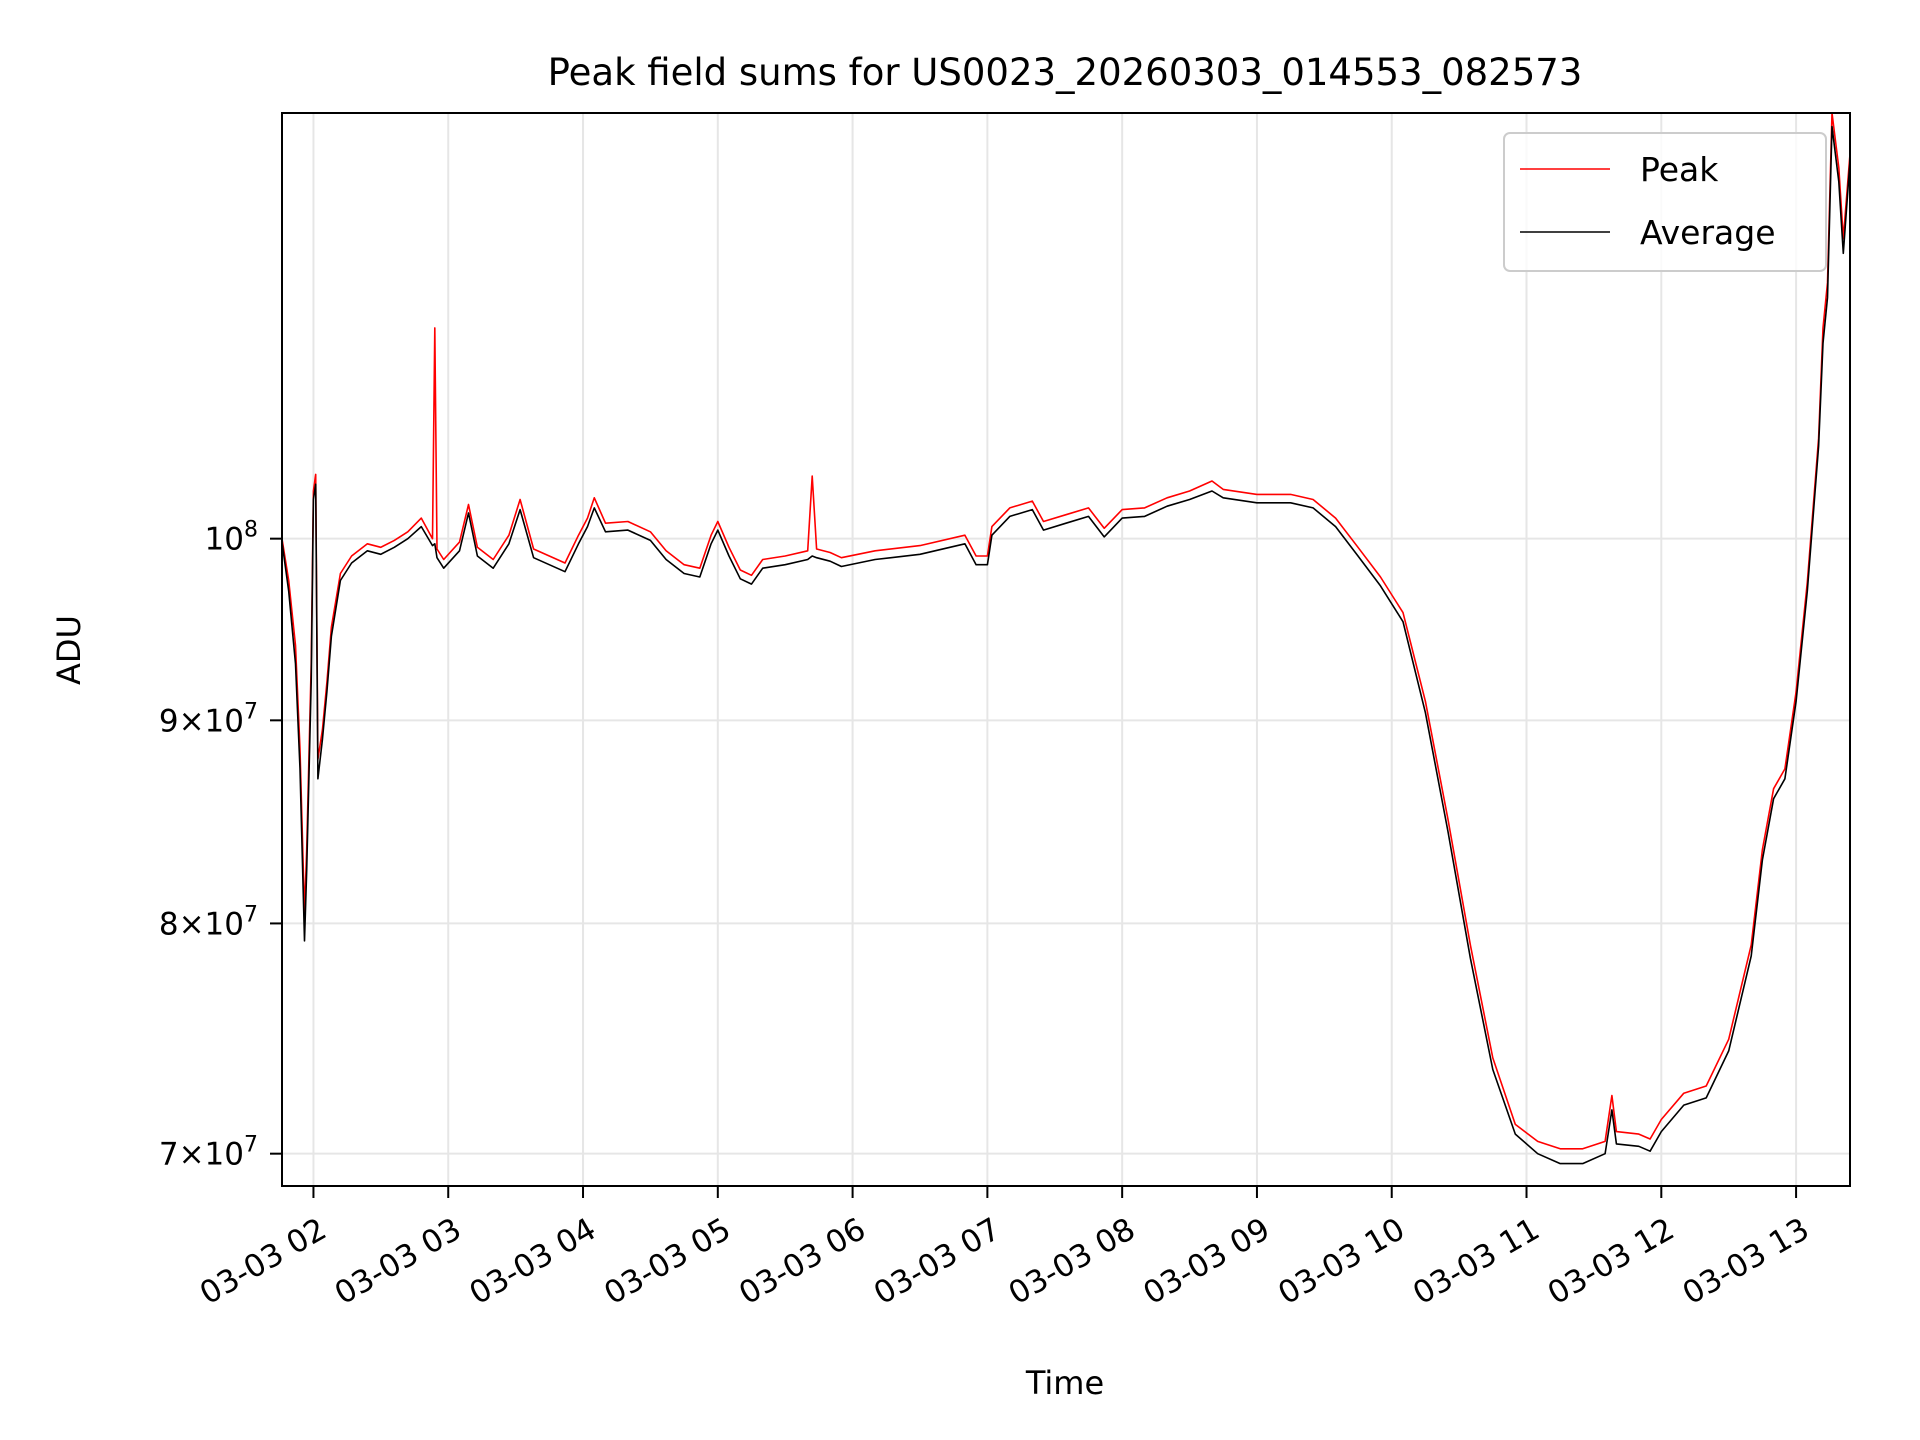  What do you see at coordinates (1679, 169) in the screenshot?
I see `legend-peak-label: Peak` at bounding box center [1679, 169].